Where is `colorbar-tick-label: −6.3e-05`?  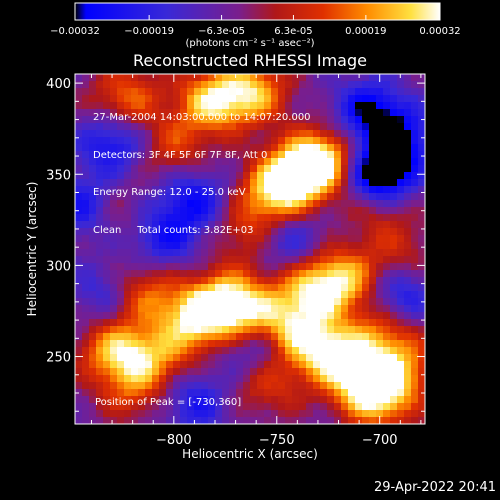
colorbar-tick-label: −6.3e-05 is located at coordinates (221, 31).